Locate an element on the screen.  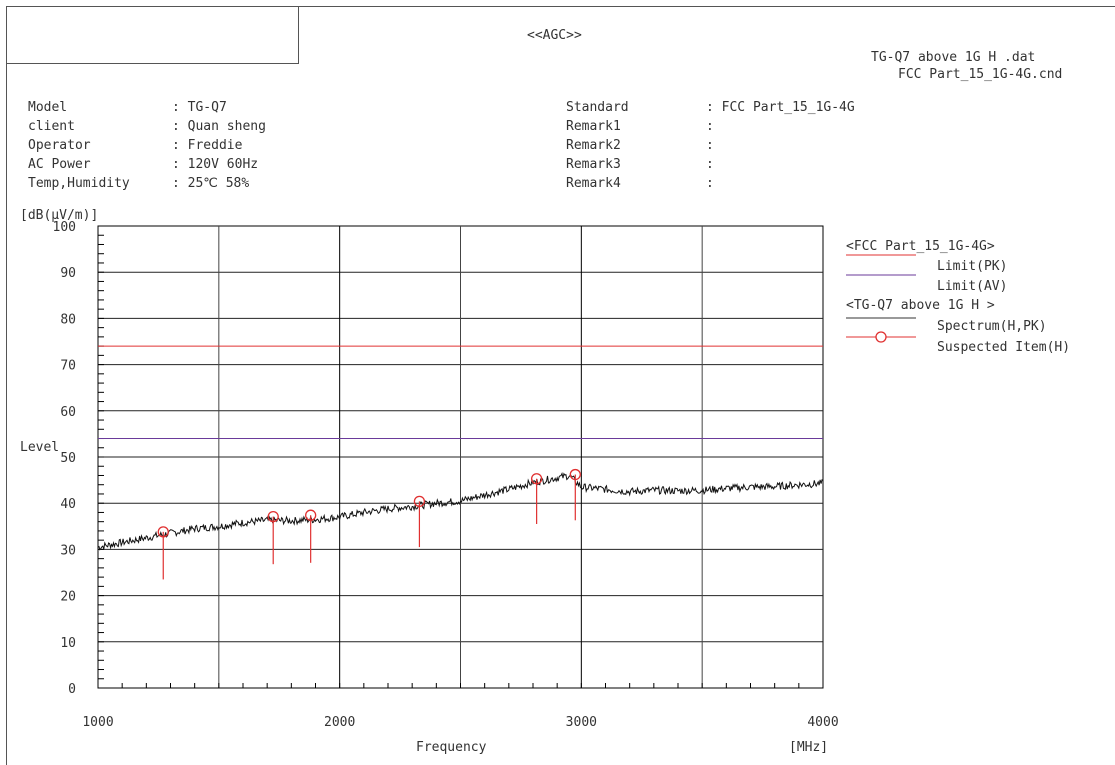
x-tick-label-2000: 2000 is located at coordinates (339, 722).